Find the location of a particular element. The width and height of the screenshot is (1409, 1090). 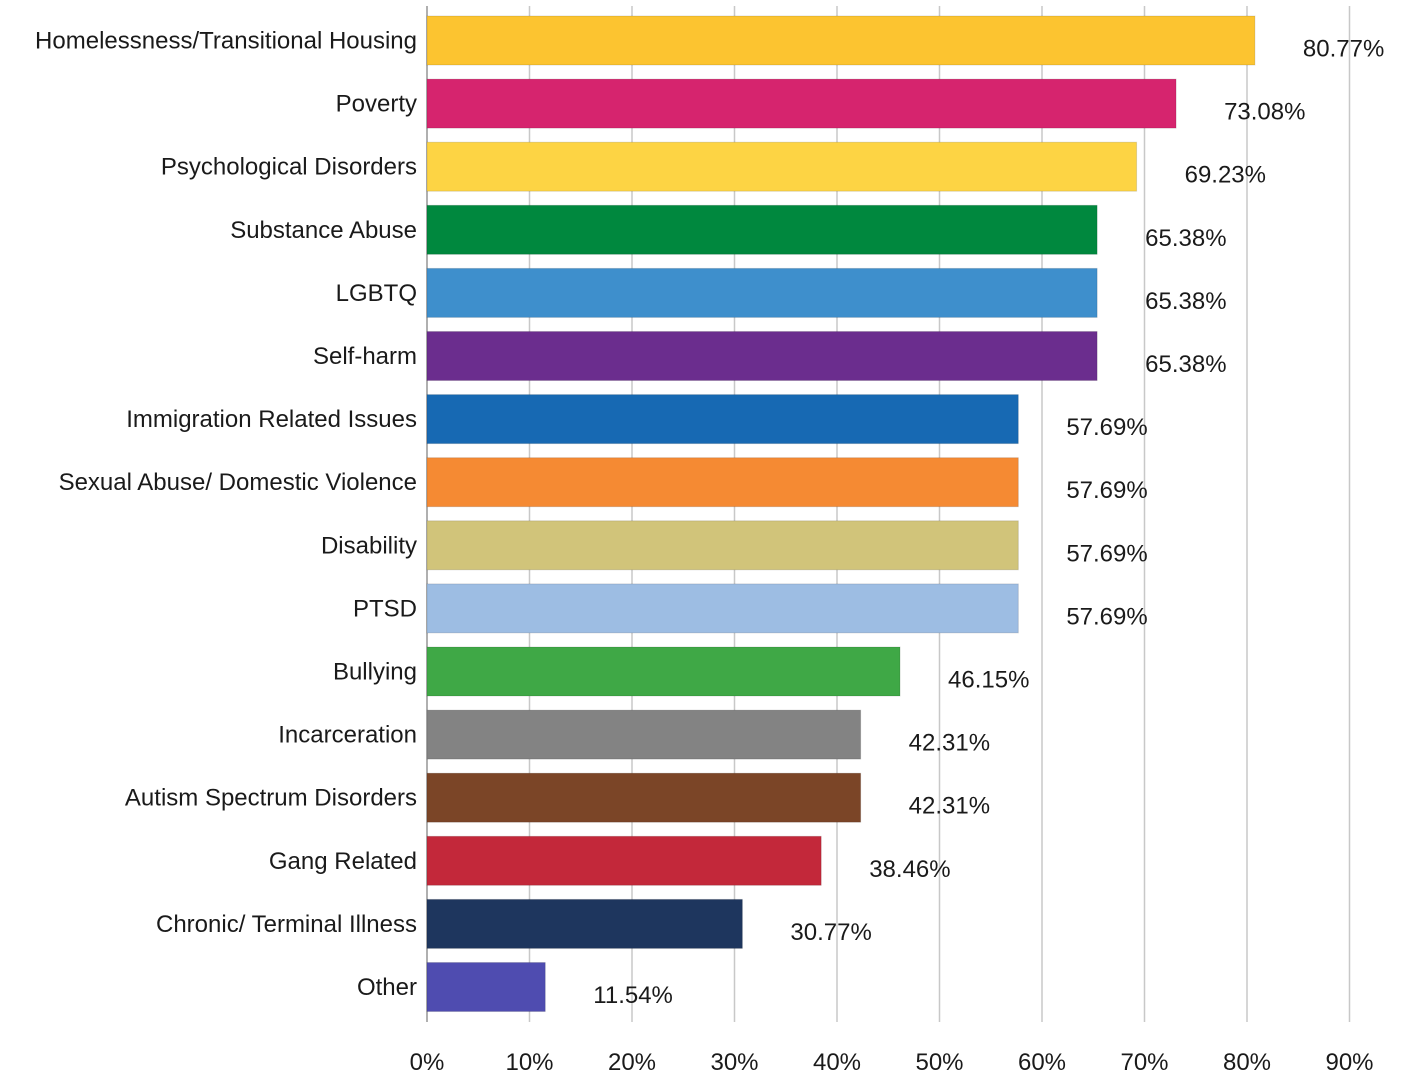

category-label: Immigration Related Issues is located at coordinates (271, 419).